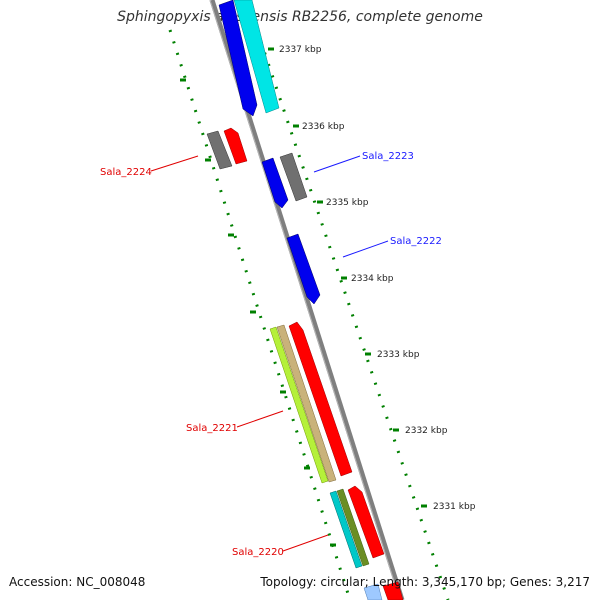 The width and height of the screenshot is (600, 600). I want to click on gene-arrow-red, so click(235, 146).